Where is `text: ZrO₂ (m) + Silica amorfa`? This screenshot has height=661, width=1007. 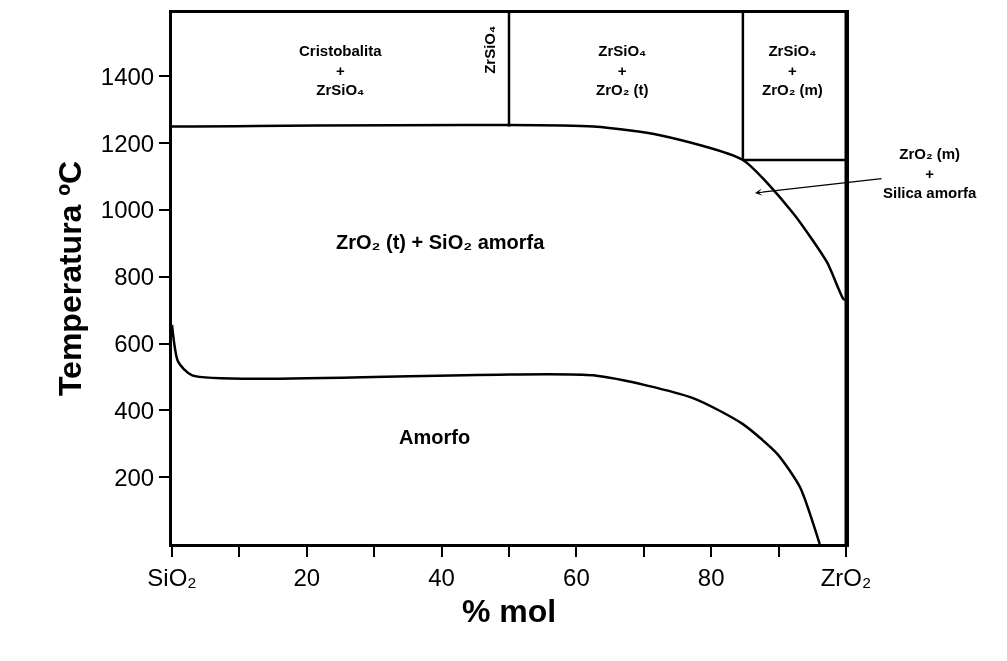 text: ZrO₂ (m) + Silica amorfa is located at coordinates (930, 173).